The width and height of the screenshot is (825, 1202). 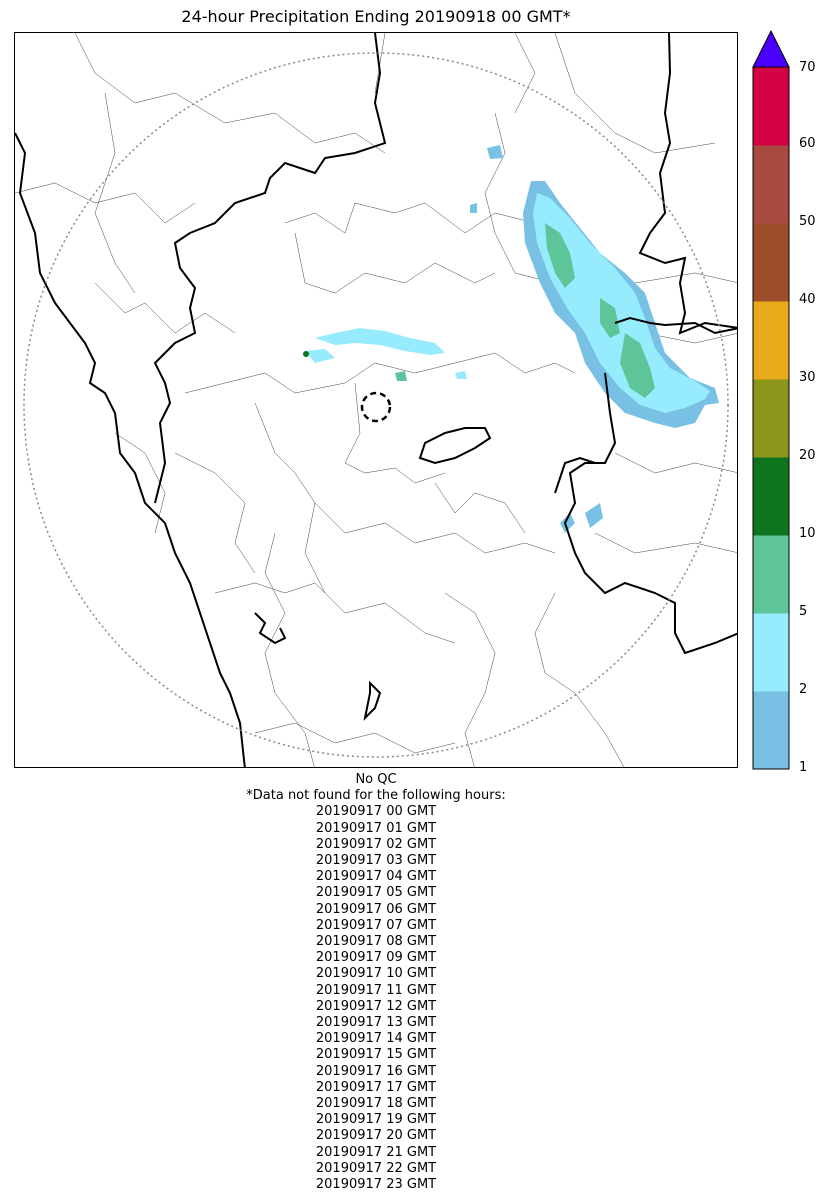 I want to click on colorbar-tick-label: 30, so click(x=807, y=377).